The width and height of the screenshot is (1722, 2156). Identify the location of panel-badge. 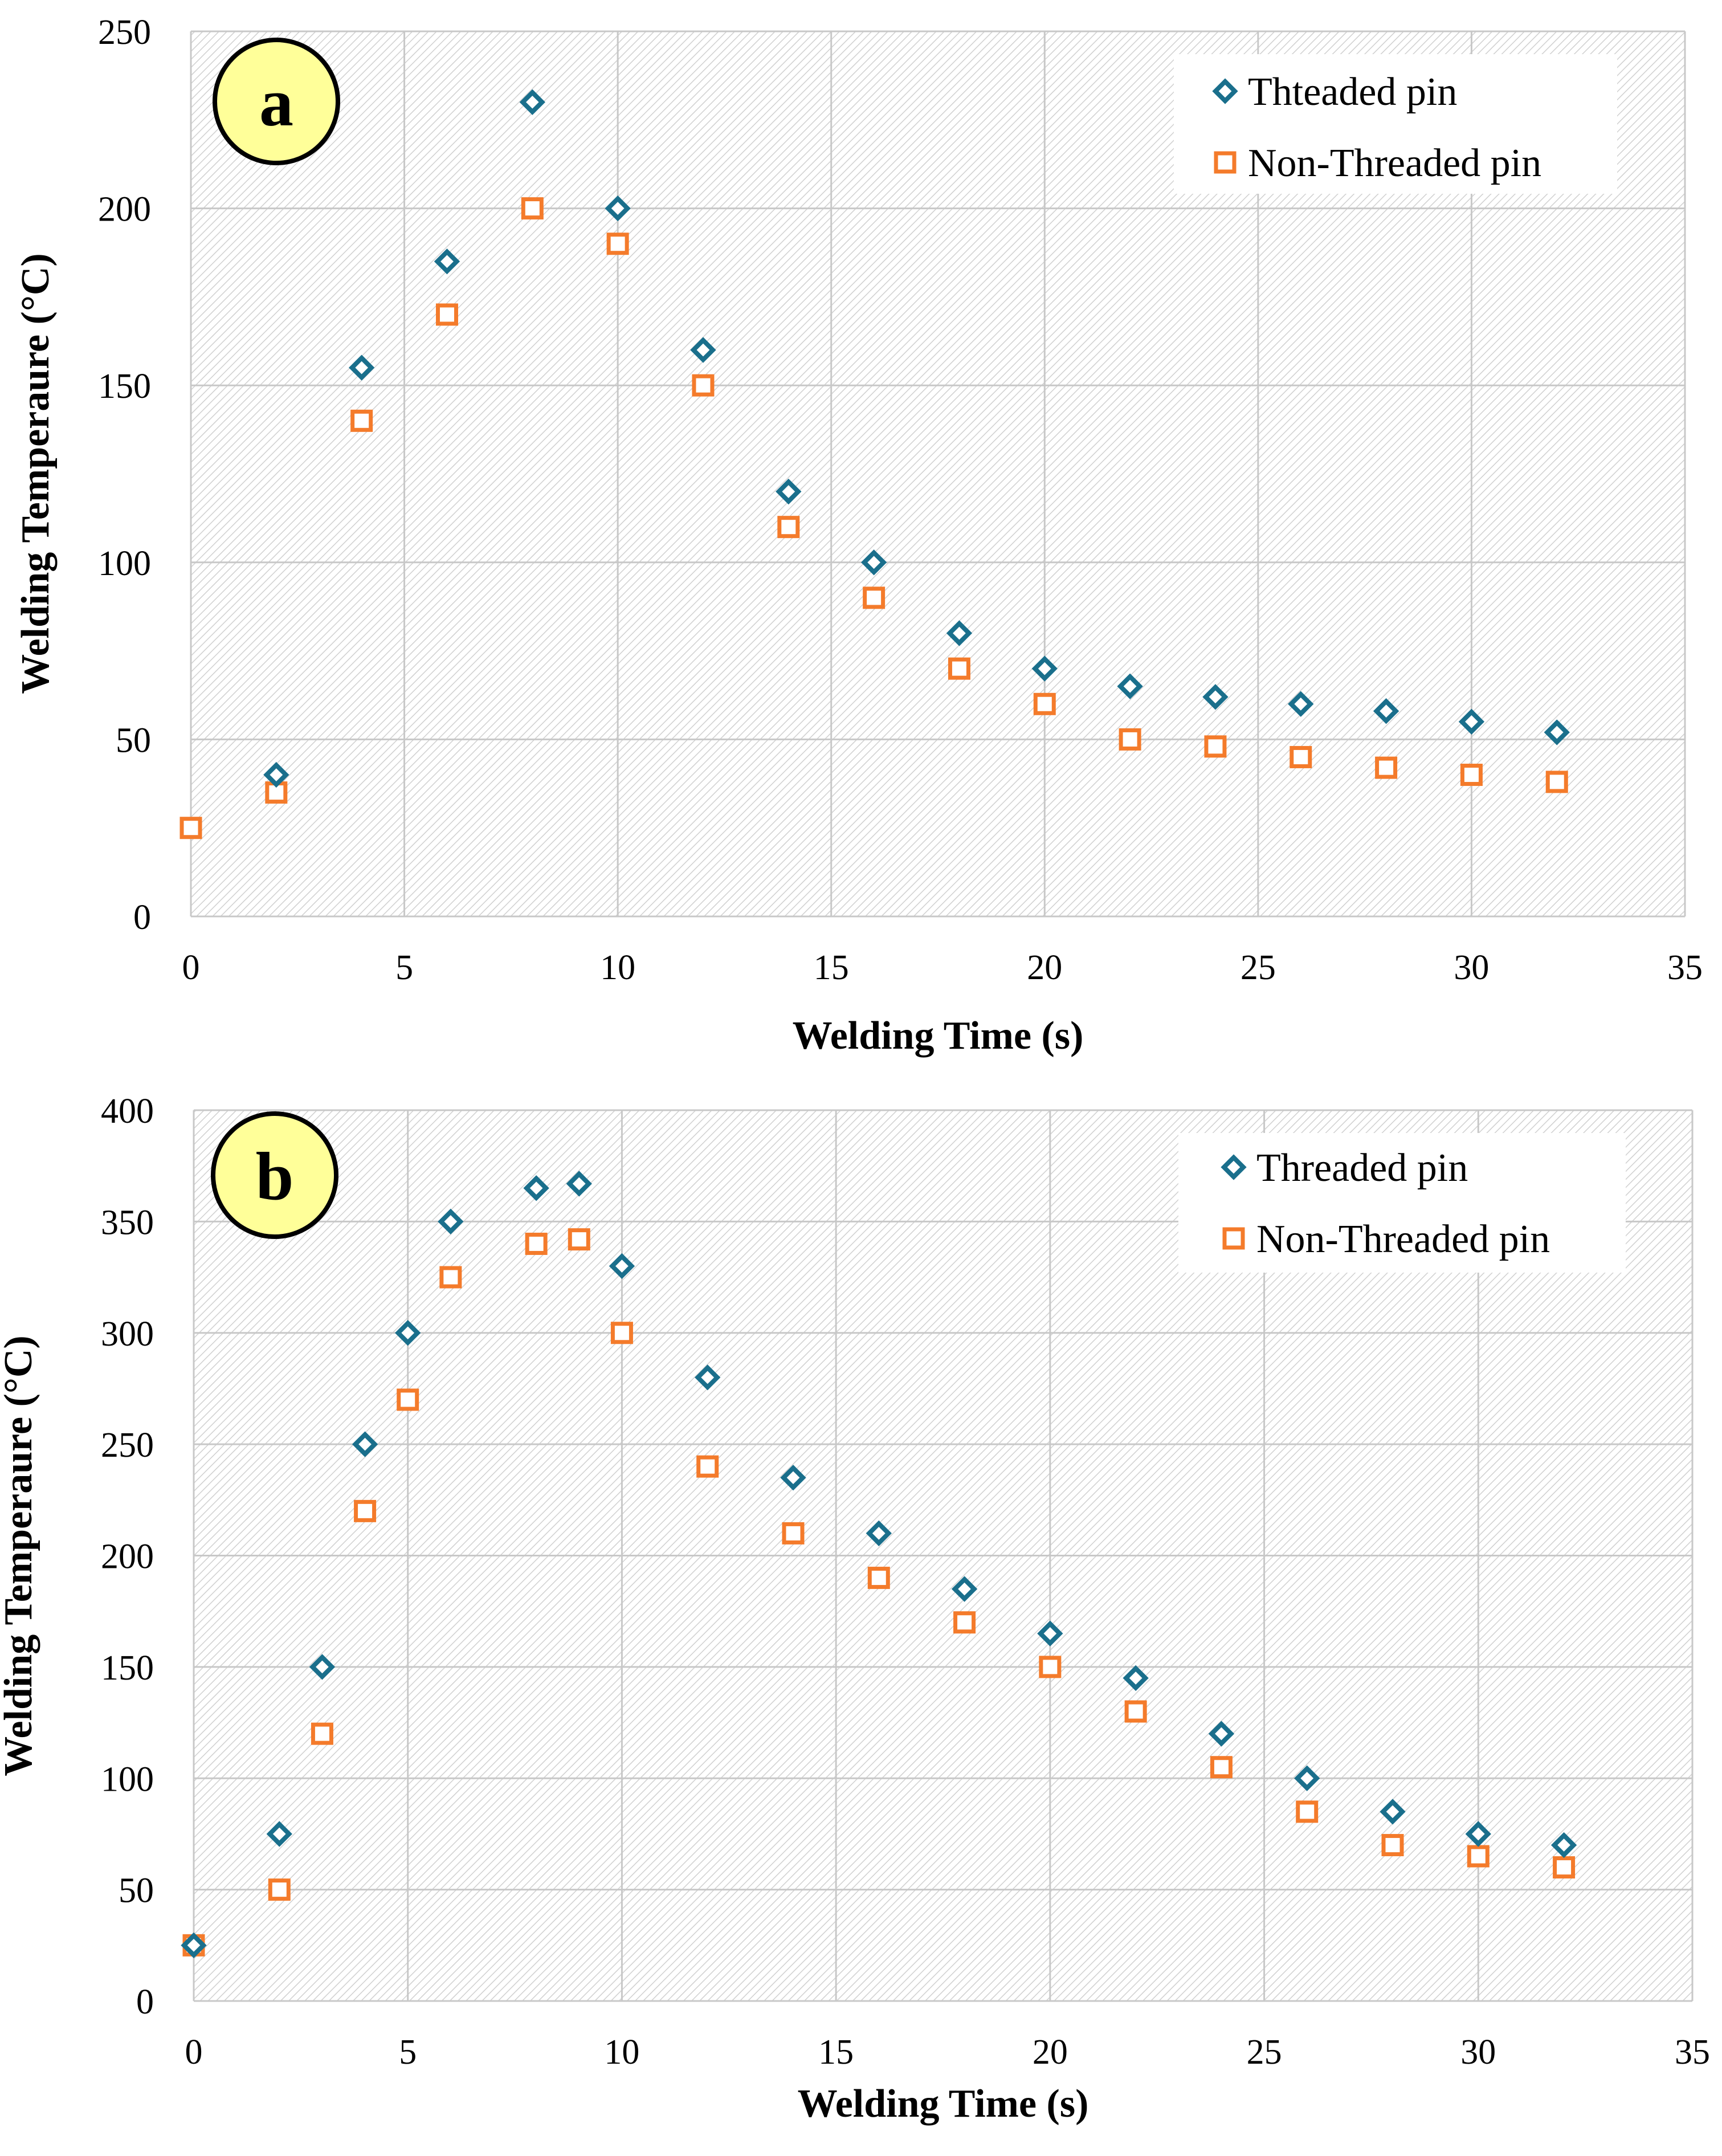
(274, 1175).